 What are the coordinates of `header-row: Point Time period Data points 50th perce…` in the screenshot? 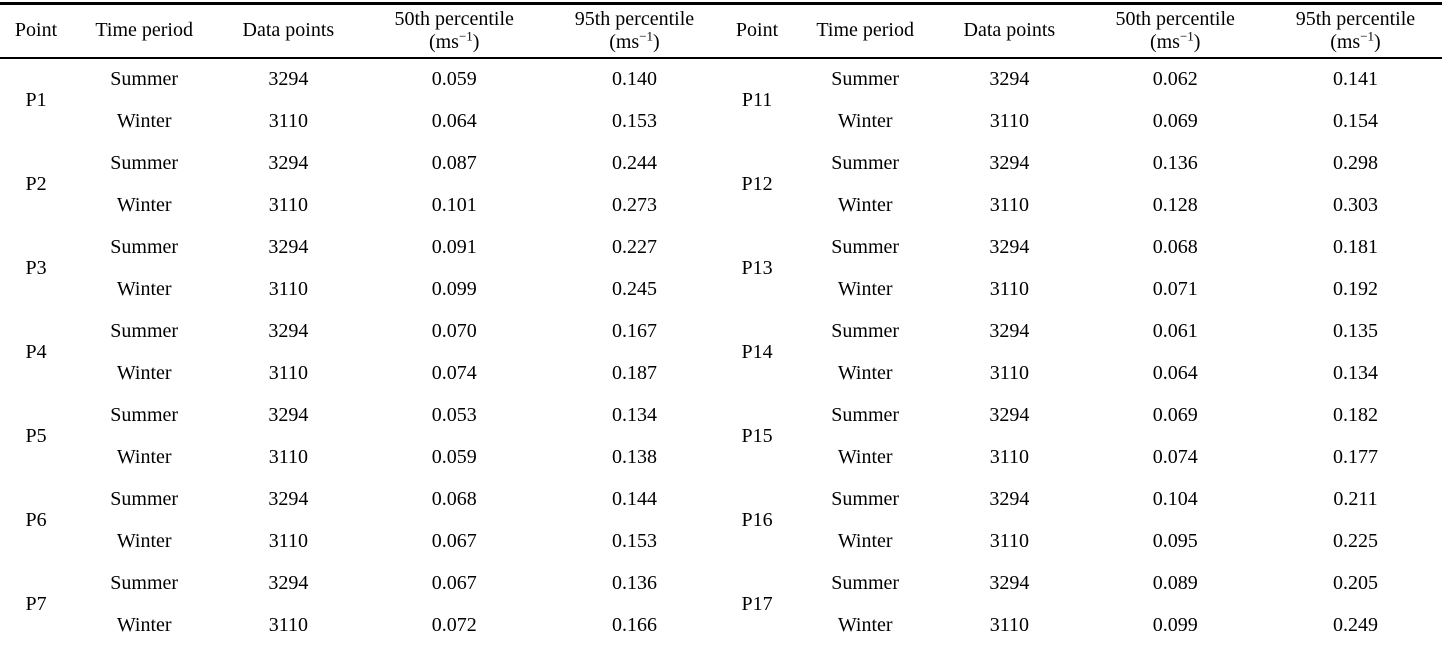 It's located at (360, 32).